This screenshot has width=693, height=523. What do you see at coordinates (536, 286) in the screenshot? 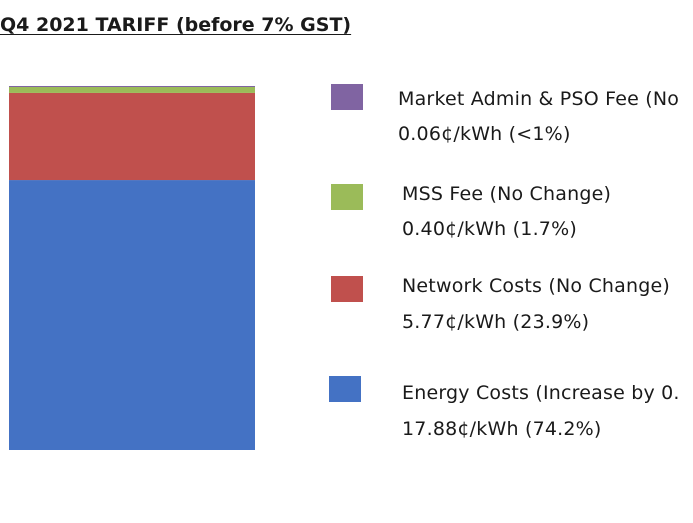
I see `legend-label-1: Network Costs (No Change)` at bounding box center [536, 286].